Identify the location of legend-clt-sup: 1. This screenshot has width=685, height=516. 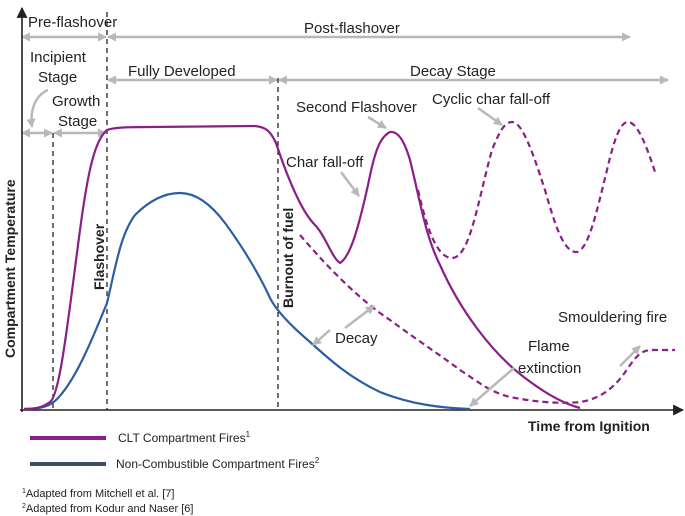
(248, 434).